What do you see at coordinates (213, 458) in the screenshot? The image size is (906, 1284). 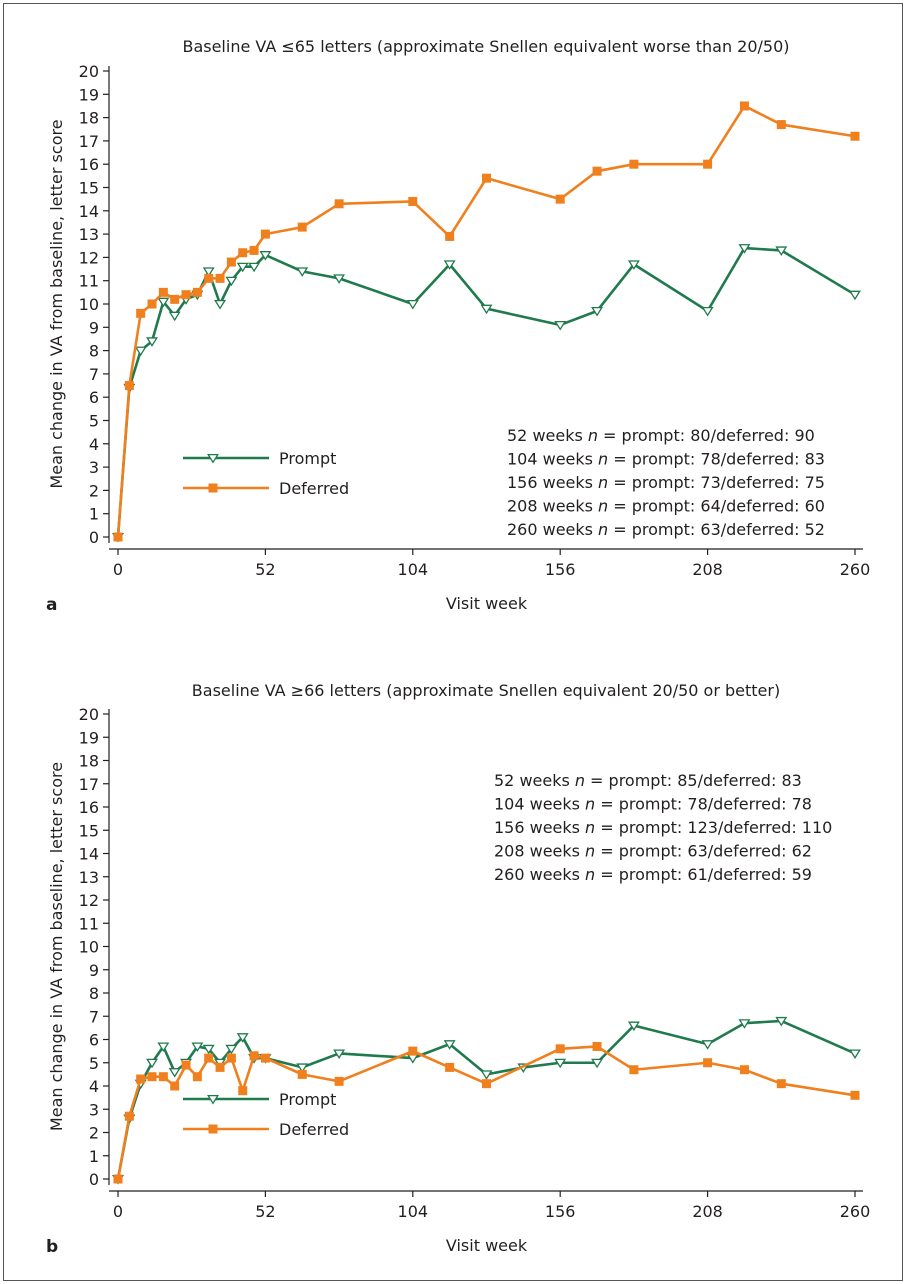 I see `legend-marker-prompt` at bounding box center [213, 458].